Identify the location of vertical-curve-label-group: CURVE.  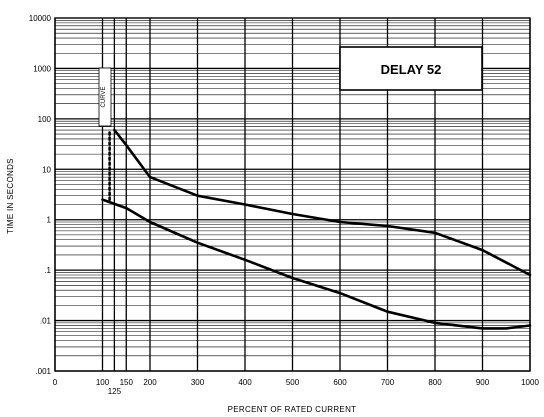
(105, 97).